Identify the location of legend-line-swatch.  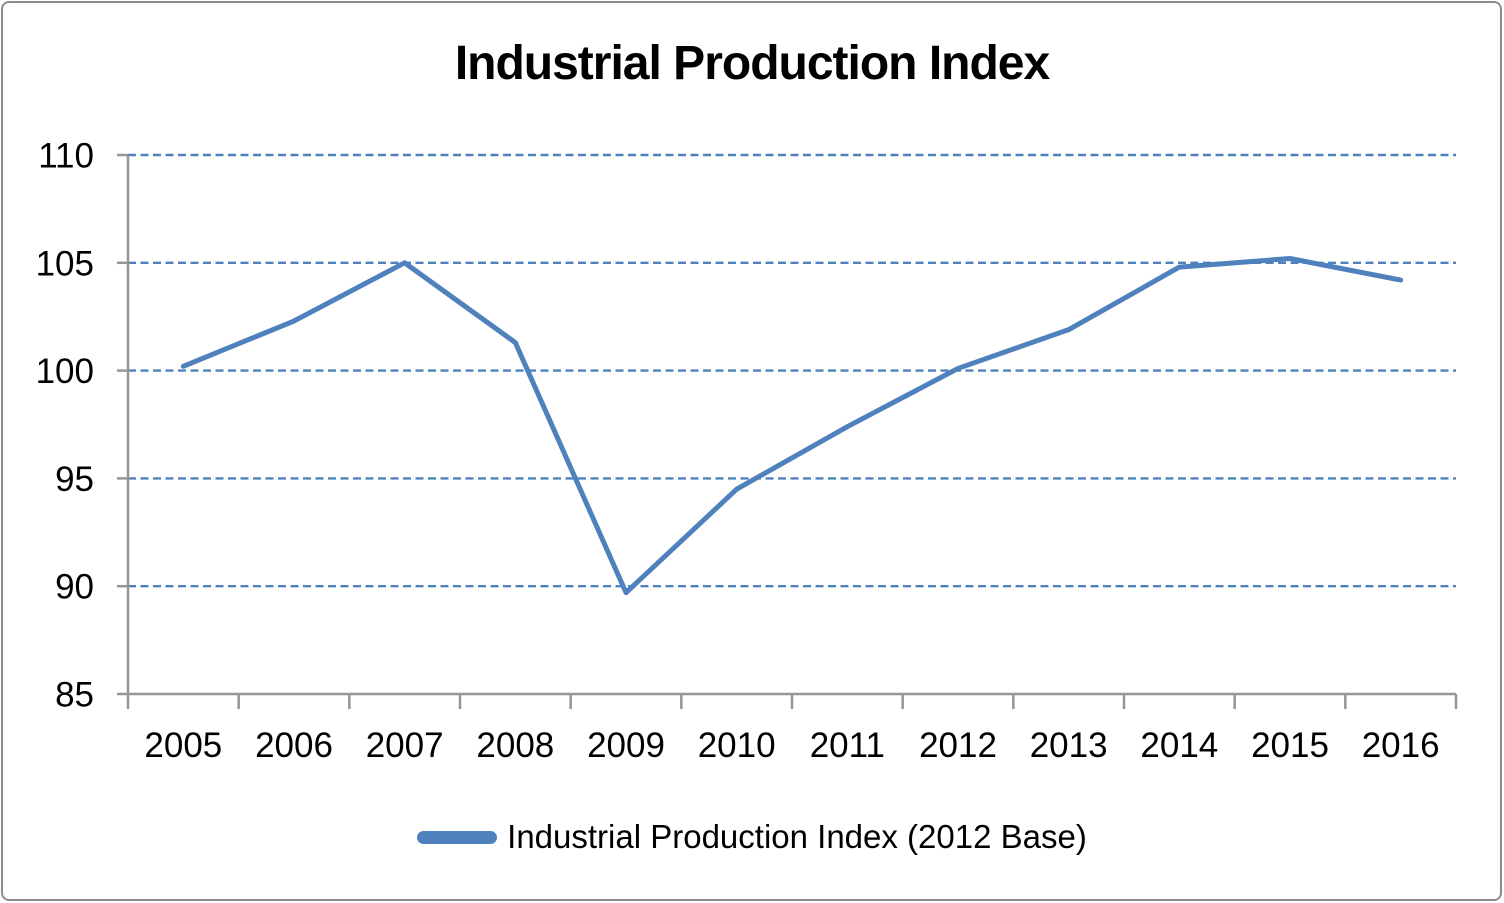
(457, 837).